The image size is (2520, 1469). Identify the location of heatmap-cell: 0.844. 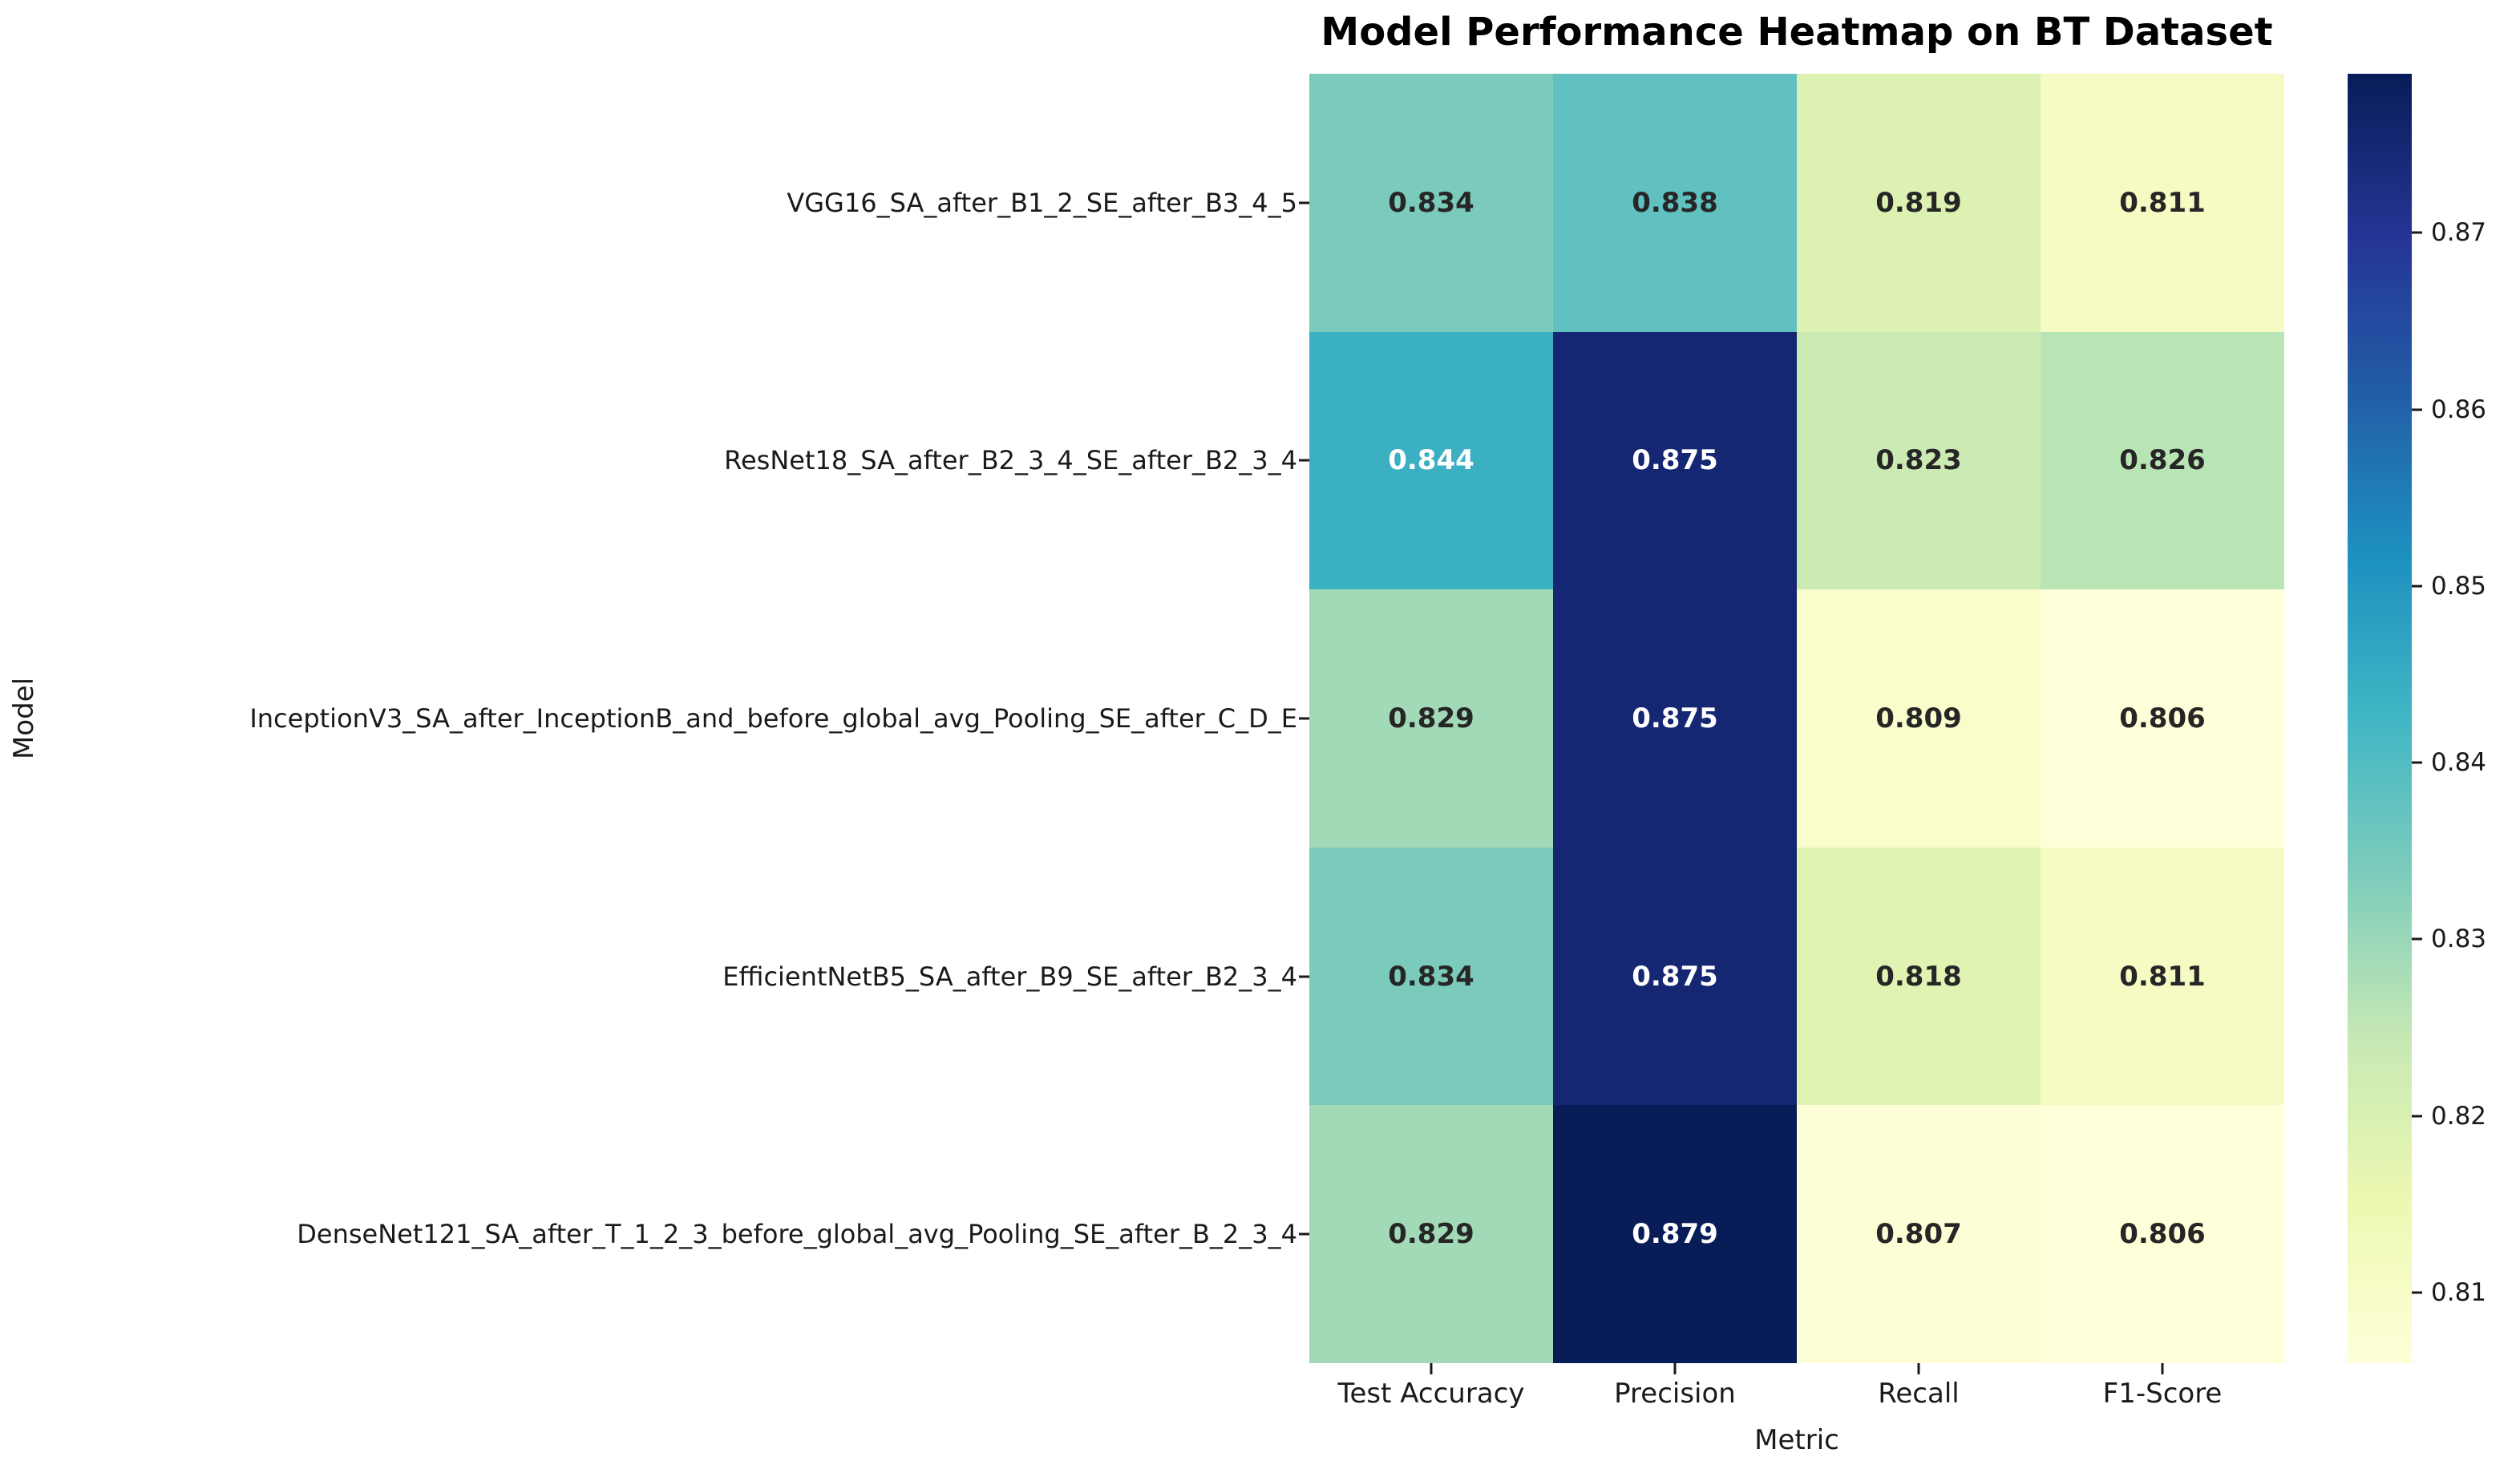
(1431, 460).